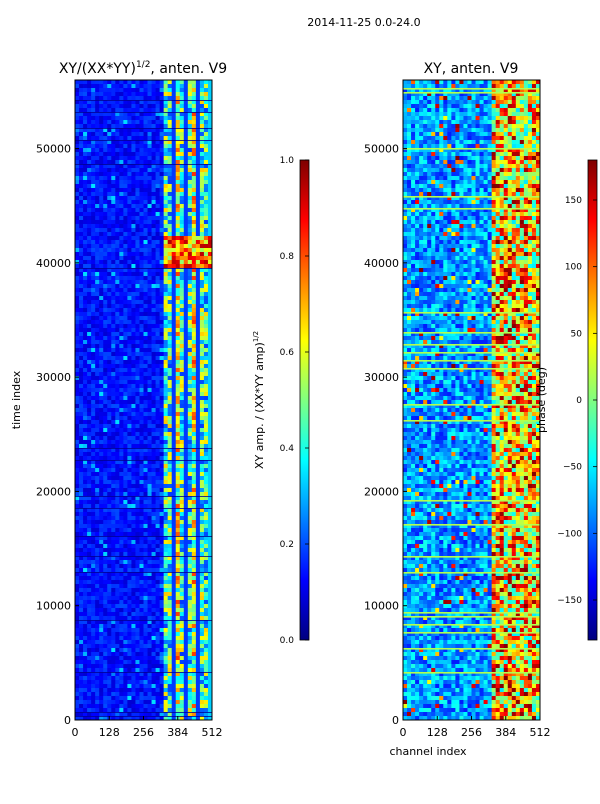  I want to click on right-colorbar-tick-label: −150, so click(569, 601).